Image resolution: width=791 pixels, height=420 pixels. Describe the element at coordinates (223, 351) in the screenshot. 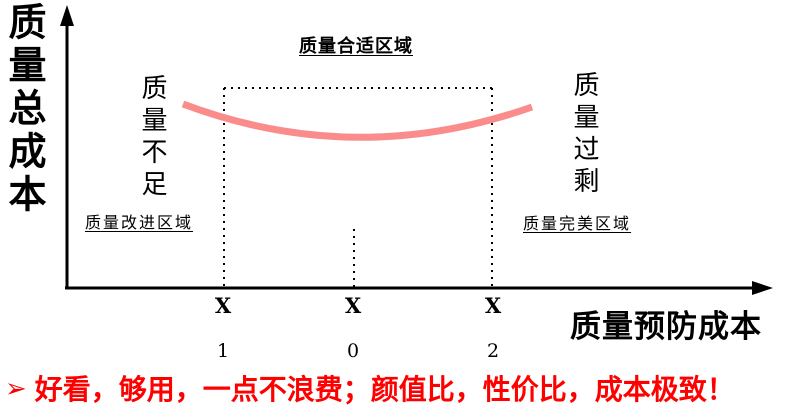

I see `tick-subscript-1: 1` at that location.